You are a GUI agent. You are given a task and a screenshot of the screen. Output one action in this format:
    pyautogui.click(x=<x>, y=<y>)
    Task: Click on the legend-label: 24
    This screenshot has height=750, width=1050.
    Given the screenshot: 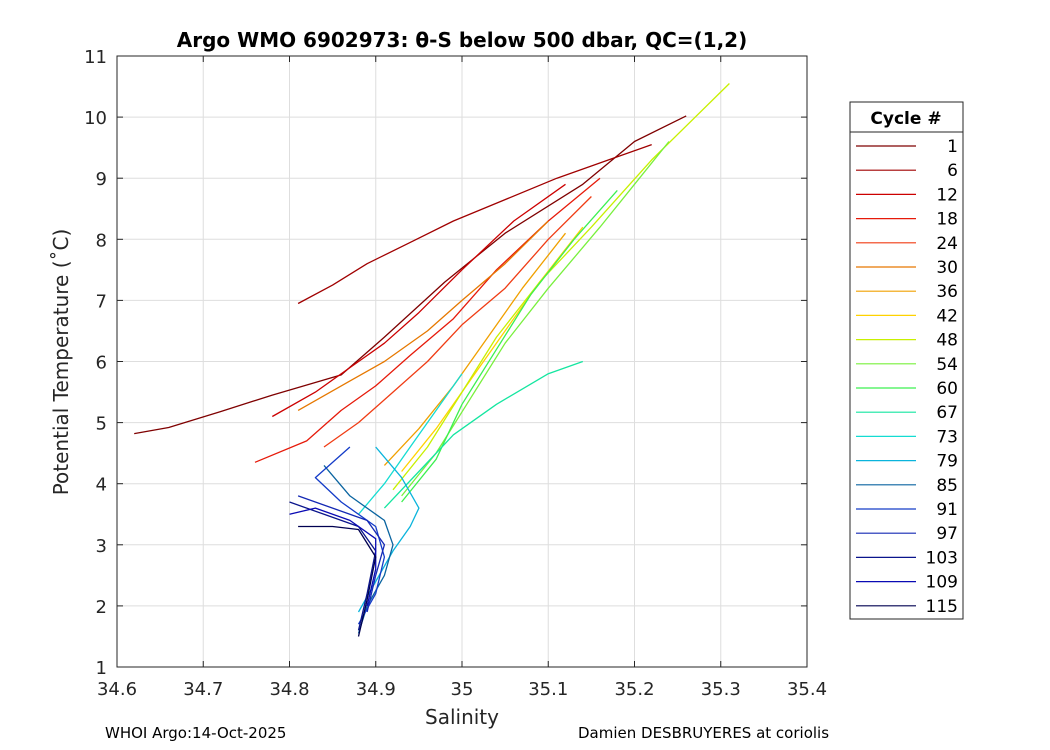 What is the action you would take?
    pyautogui.click(x=947, y=244)
    